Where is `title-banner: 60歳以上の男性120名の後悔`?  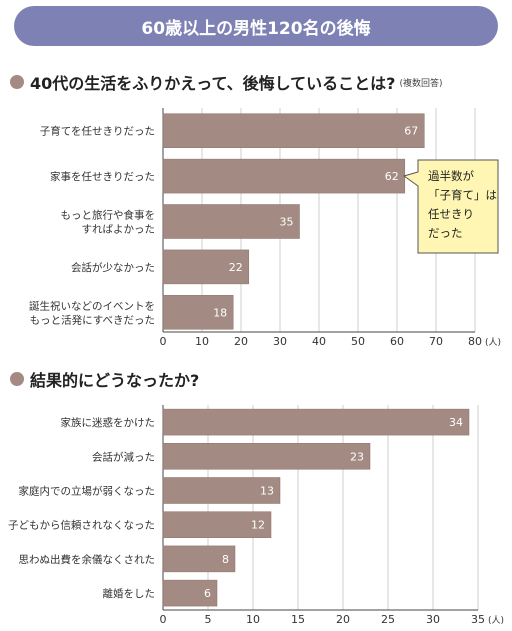
title-banner: 60歳以上の男性120名の後悔 is located at coordinates (256, 26).